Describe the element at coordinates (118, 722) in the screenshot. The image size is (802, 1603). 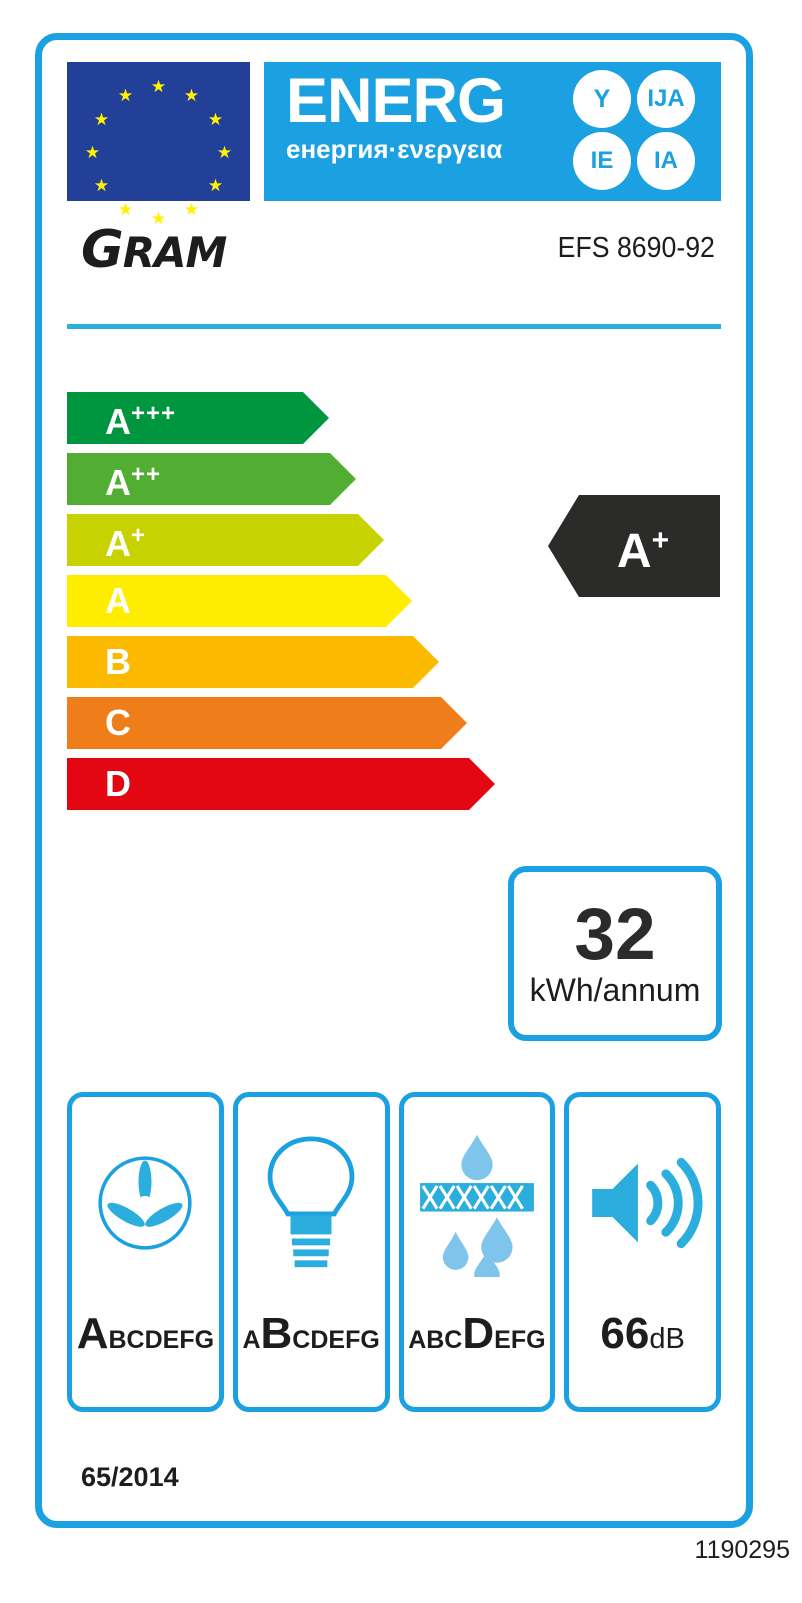
I see `scale-bar-label: C` at that location.